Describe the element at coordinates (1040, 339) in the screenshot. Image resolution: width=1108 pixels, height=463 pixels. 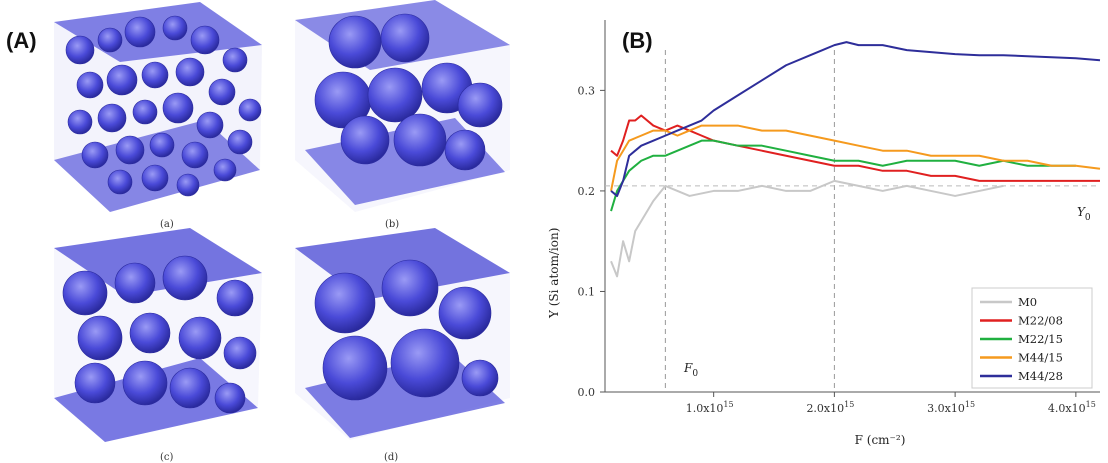
I see `legend-label: M22/15` at that location.